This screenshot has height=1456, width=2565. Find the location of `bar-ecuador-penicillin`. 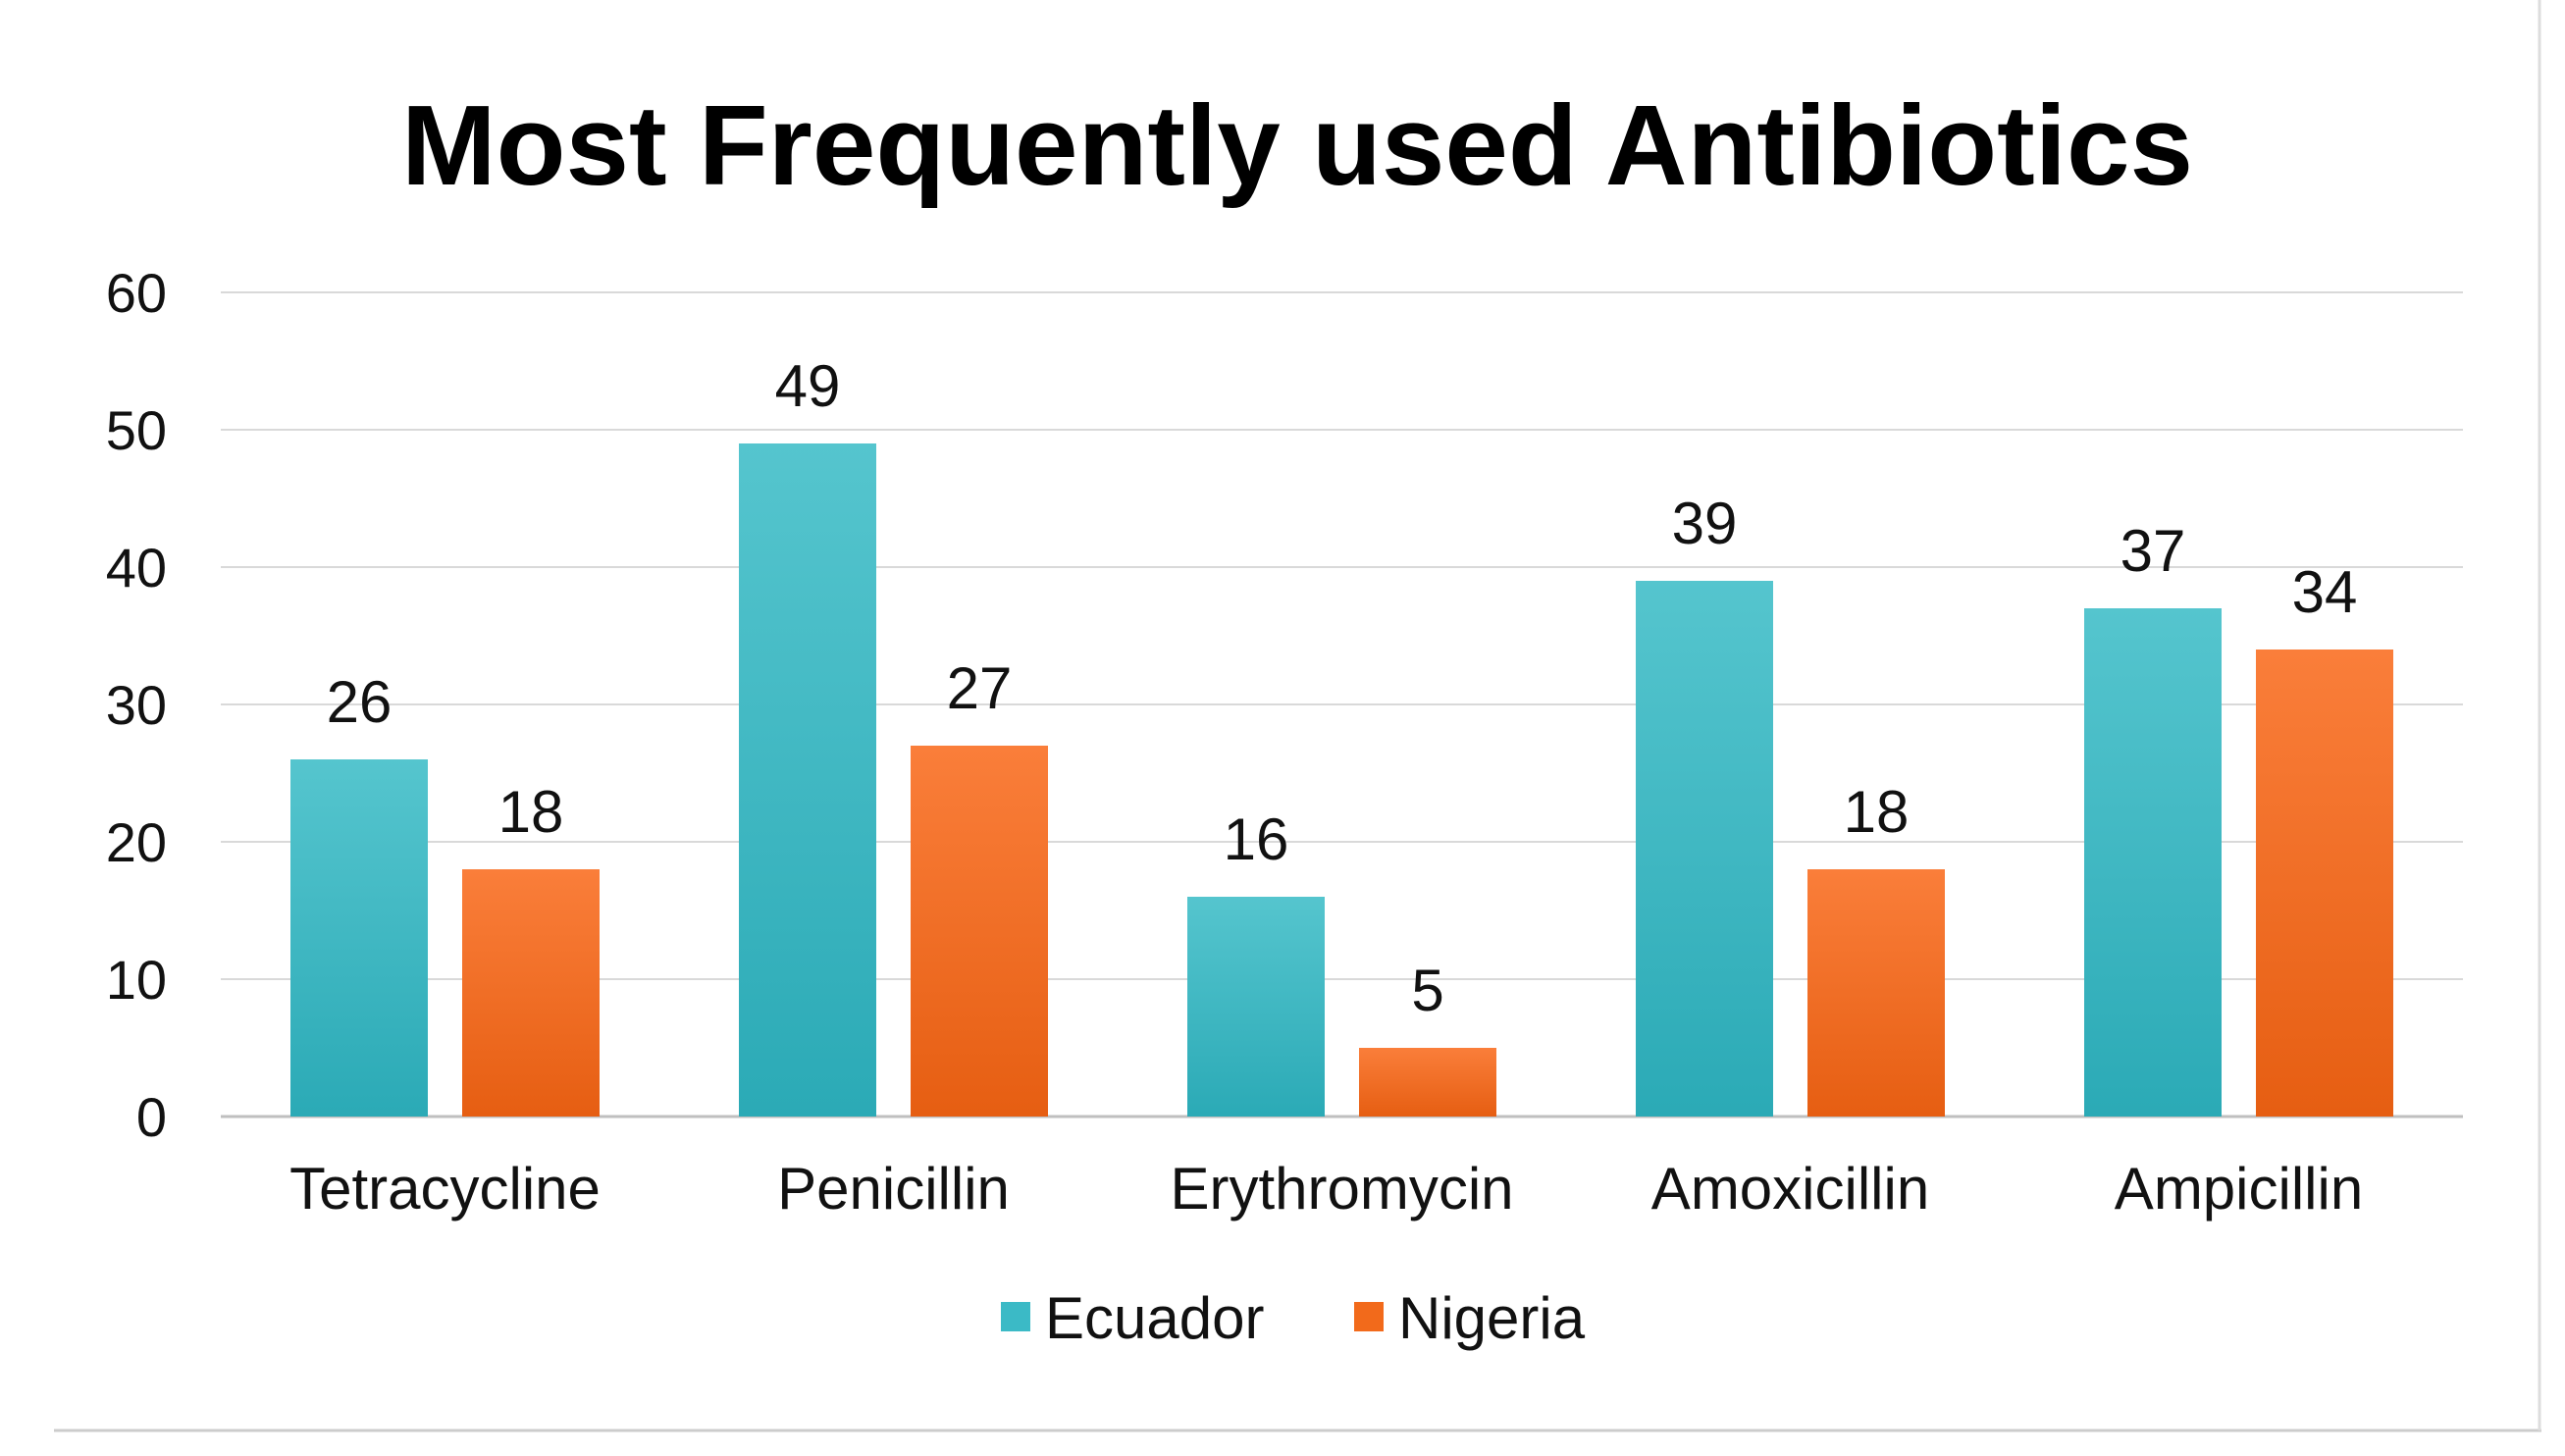

bar-ecuador-penicillin is located at coordinates (807, 780).